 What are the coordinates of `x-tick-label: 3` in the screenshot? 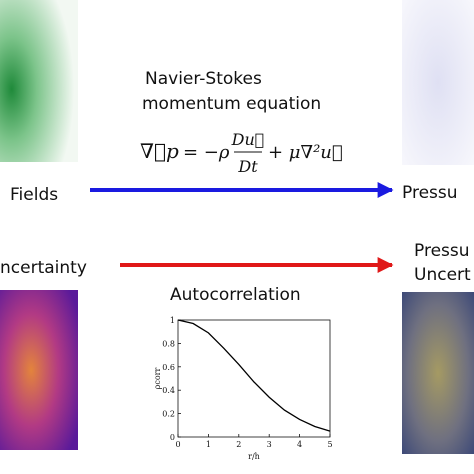 It's located at (269, 444).